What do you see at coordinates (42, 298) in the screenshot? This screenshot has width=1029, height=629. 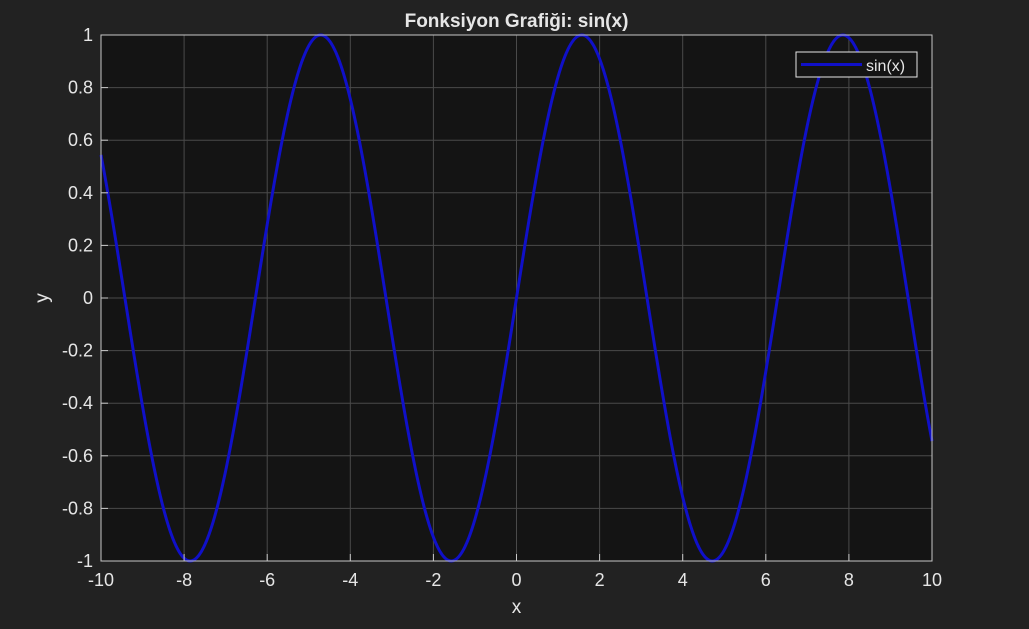 I see `y-axis-label: y` at bounding box center [42, 298].